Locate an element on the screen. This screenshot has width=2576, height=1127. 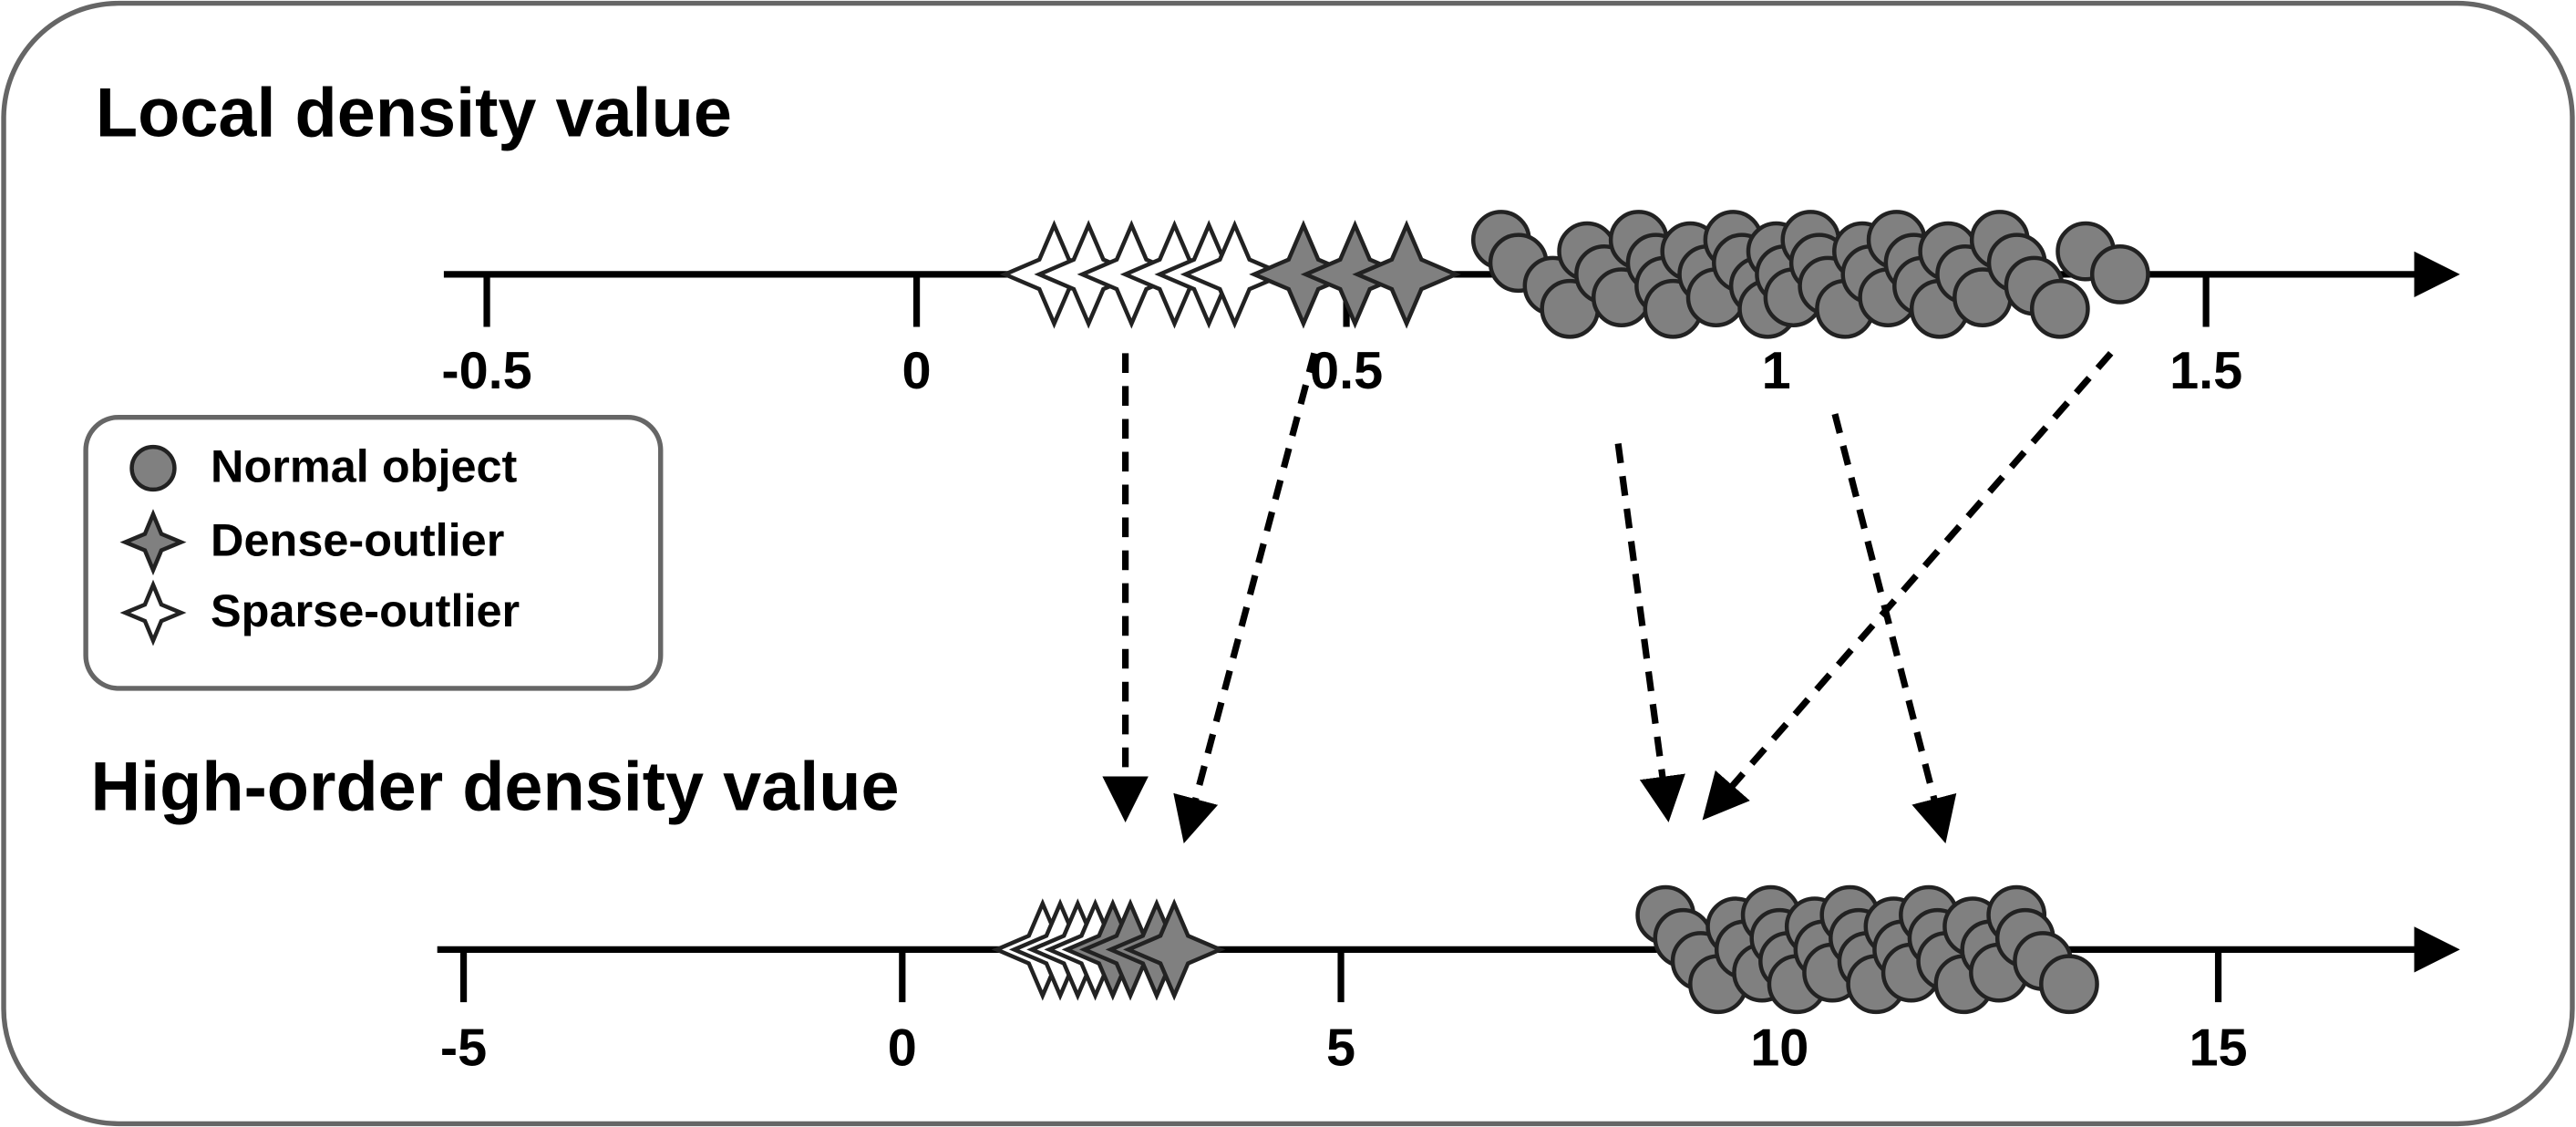
tick-label: 5 is located at coordinates (1340, 1047).